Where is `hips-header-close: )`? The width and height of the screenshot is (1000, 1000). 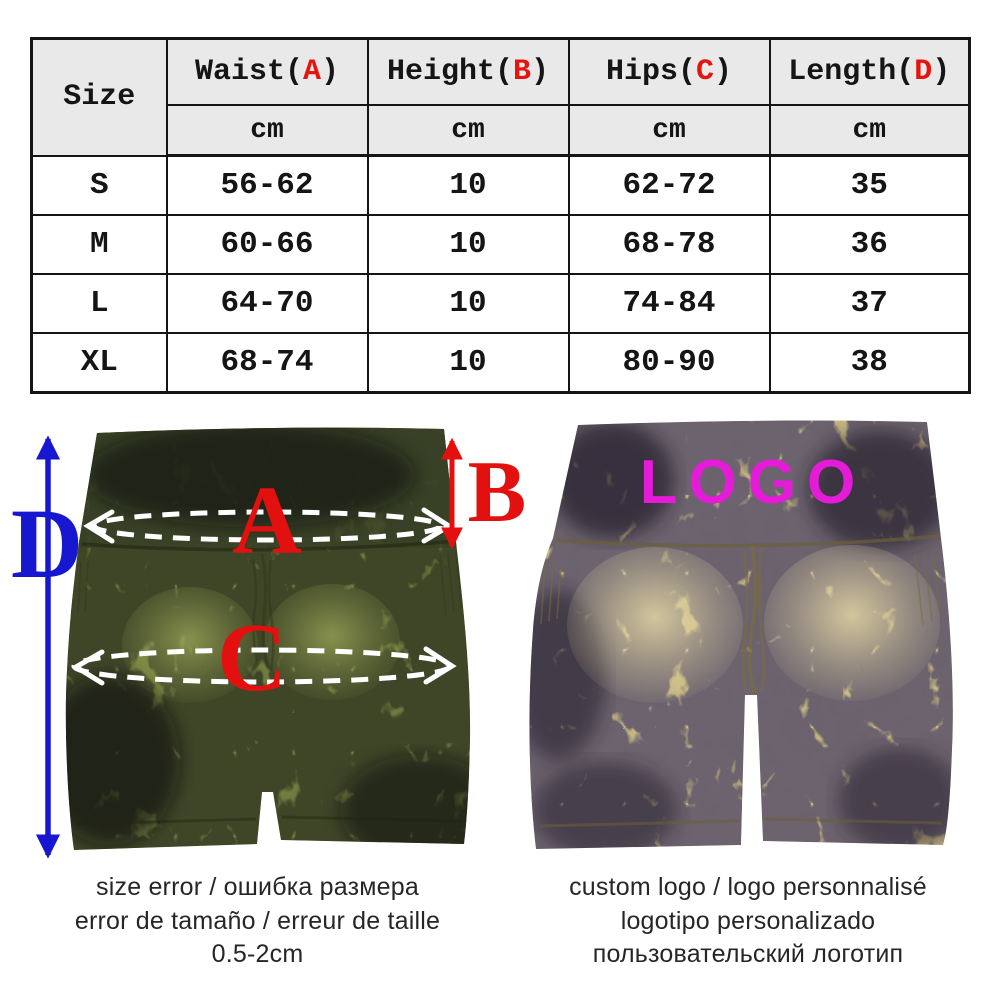
hips-header-close: ) is located at coordinates (723, 72).